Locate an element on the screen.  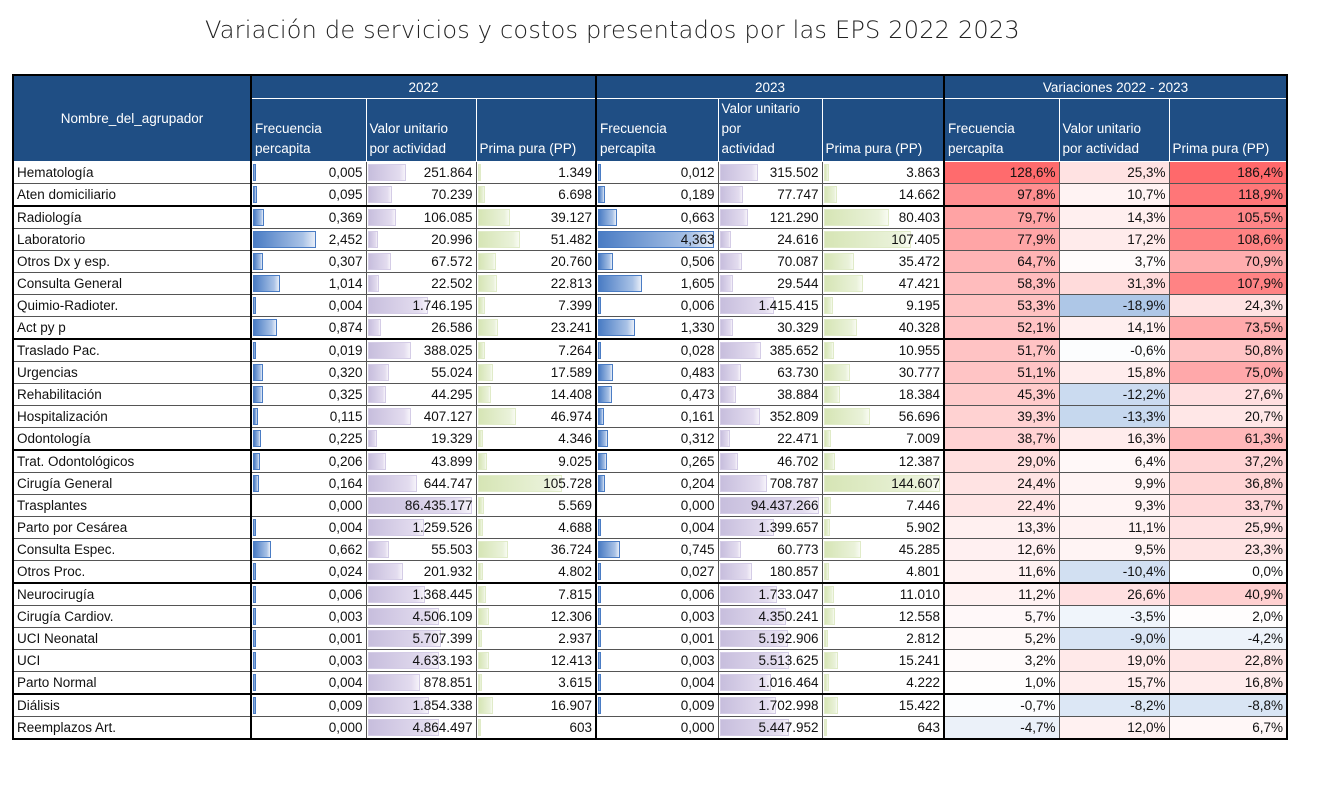
cell-f23: 0,000 is located at coordinates (657, 728).